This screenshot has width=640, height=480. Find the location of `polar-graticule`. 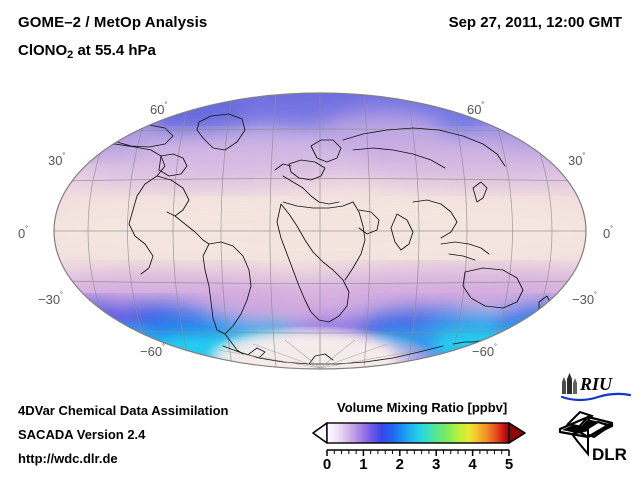

polar-graticule is located at coordinates (320, 352).